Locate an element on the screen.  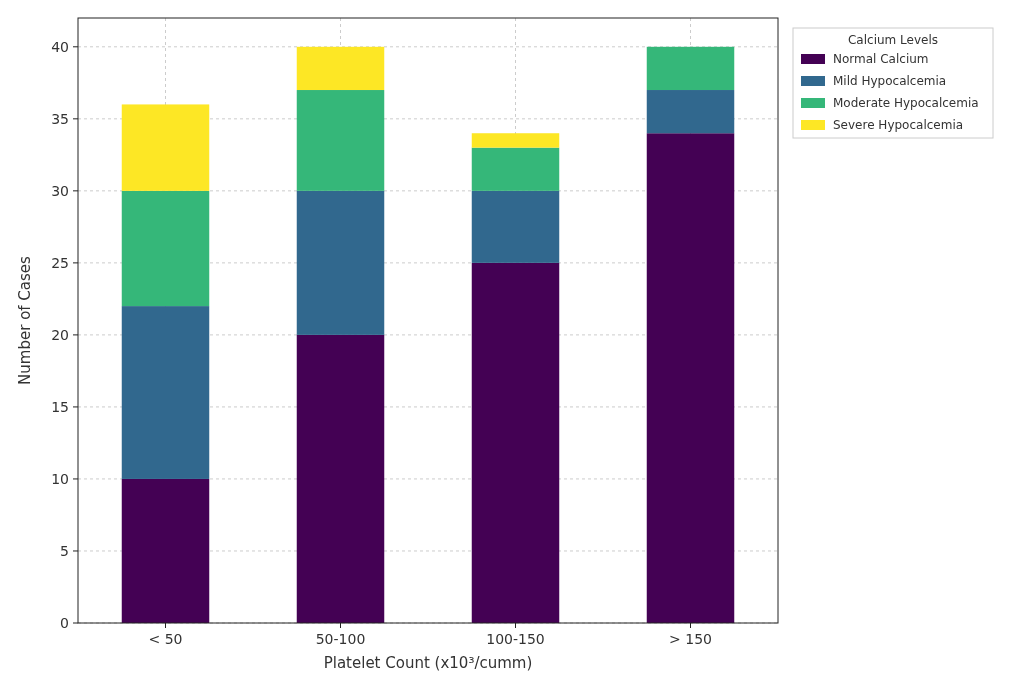
x-tick-label: 100-150 is located at coordinates (515, 639).